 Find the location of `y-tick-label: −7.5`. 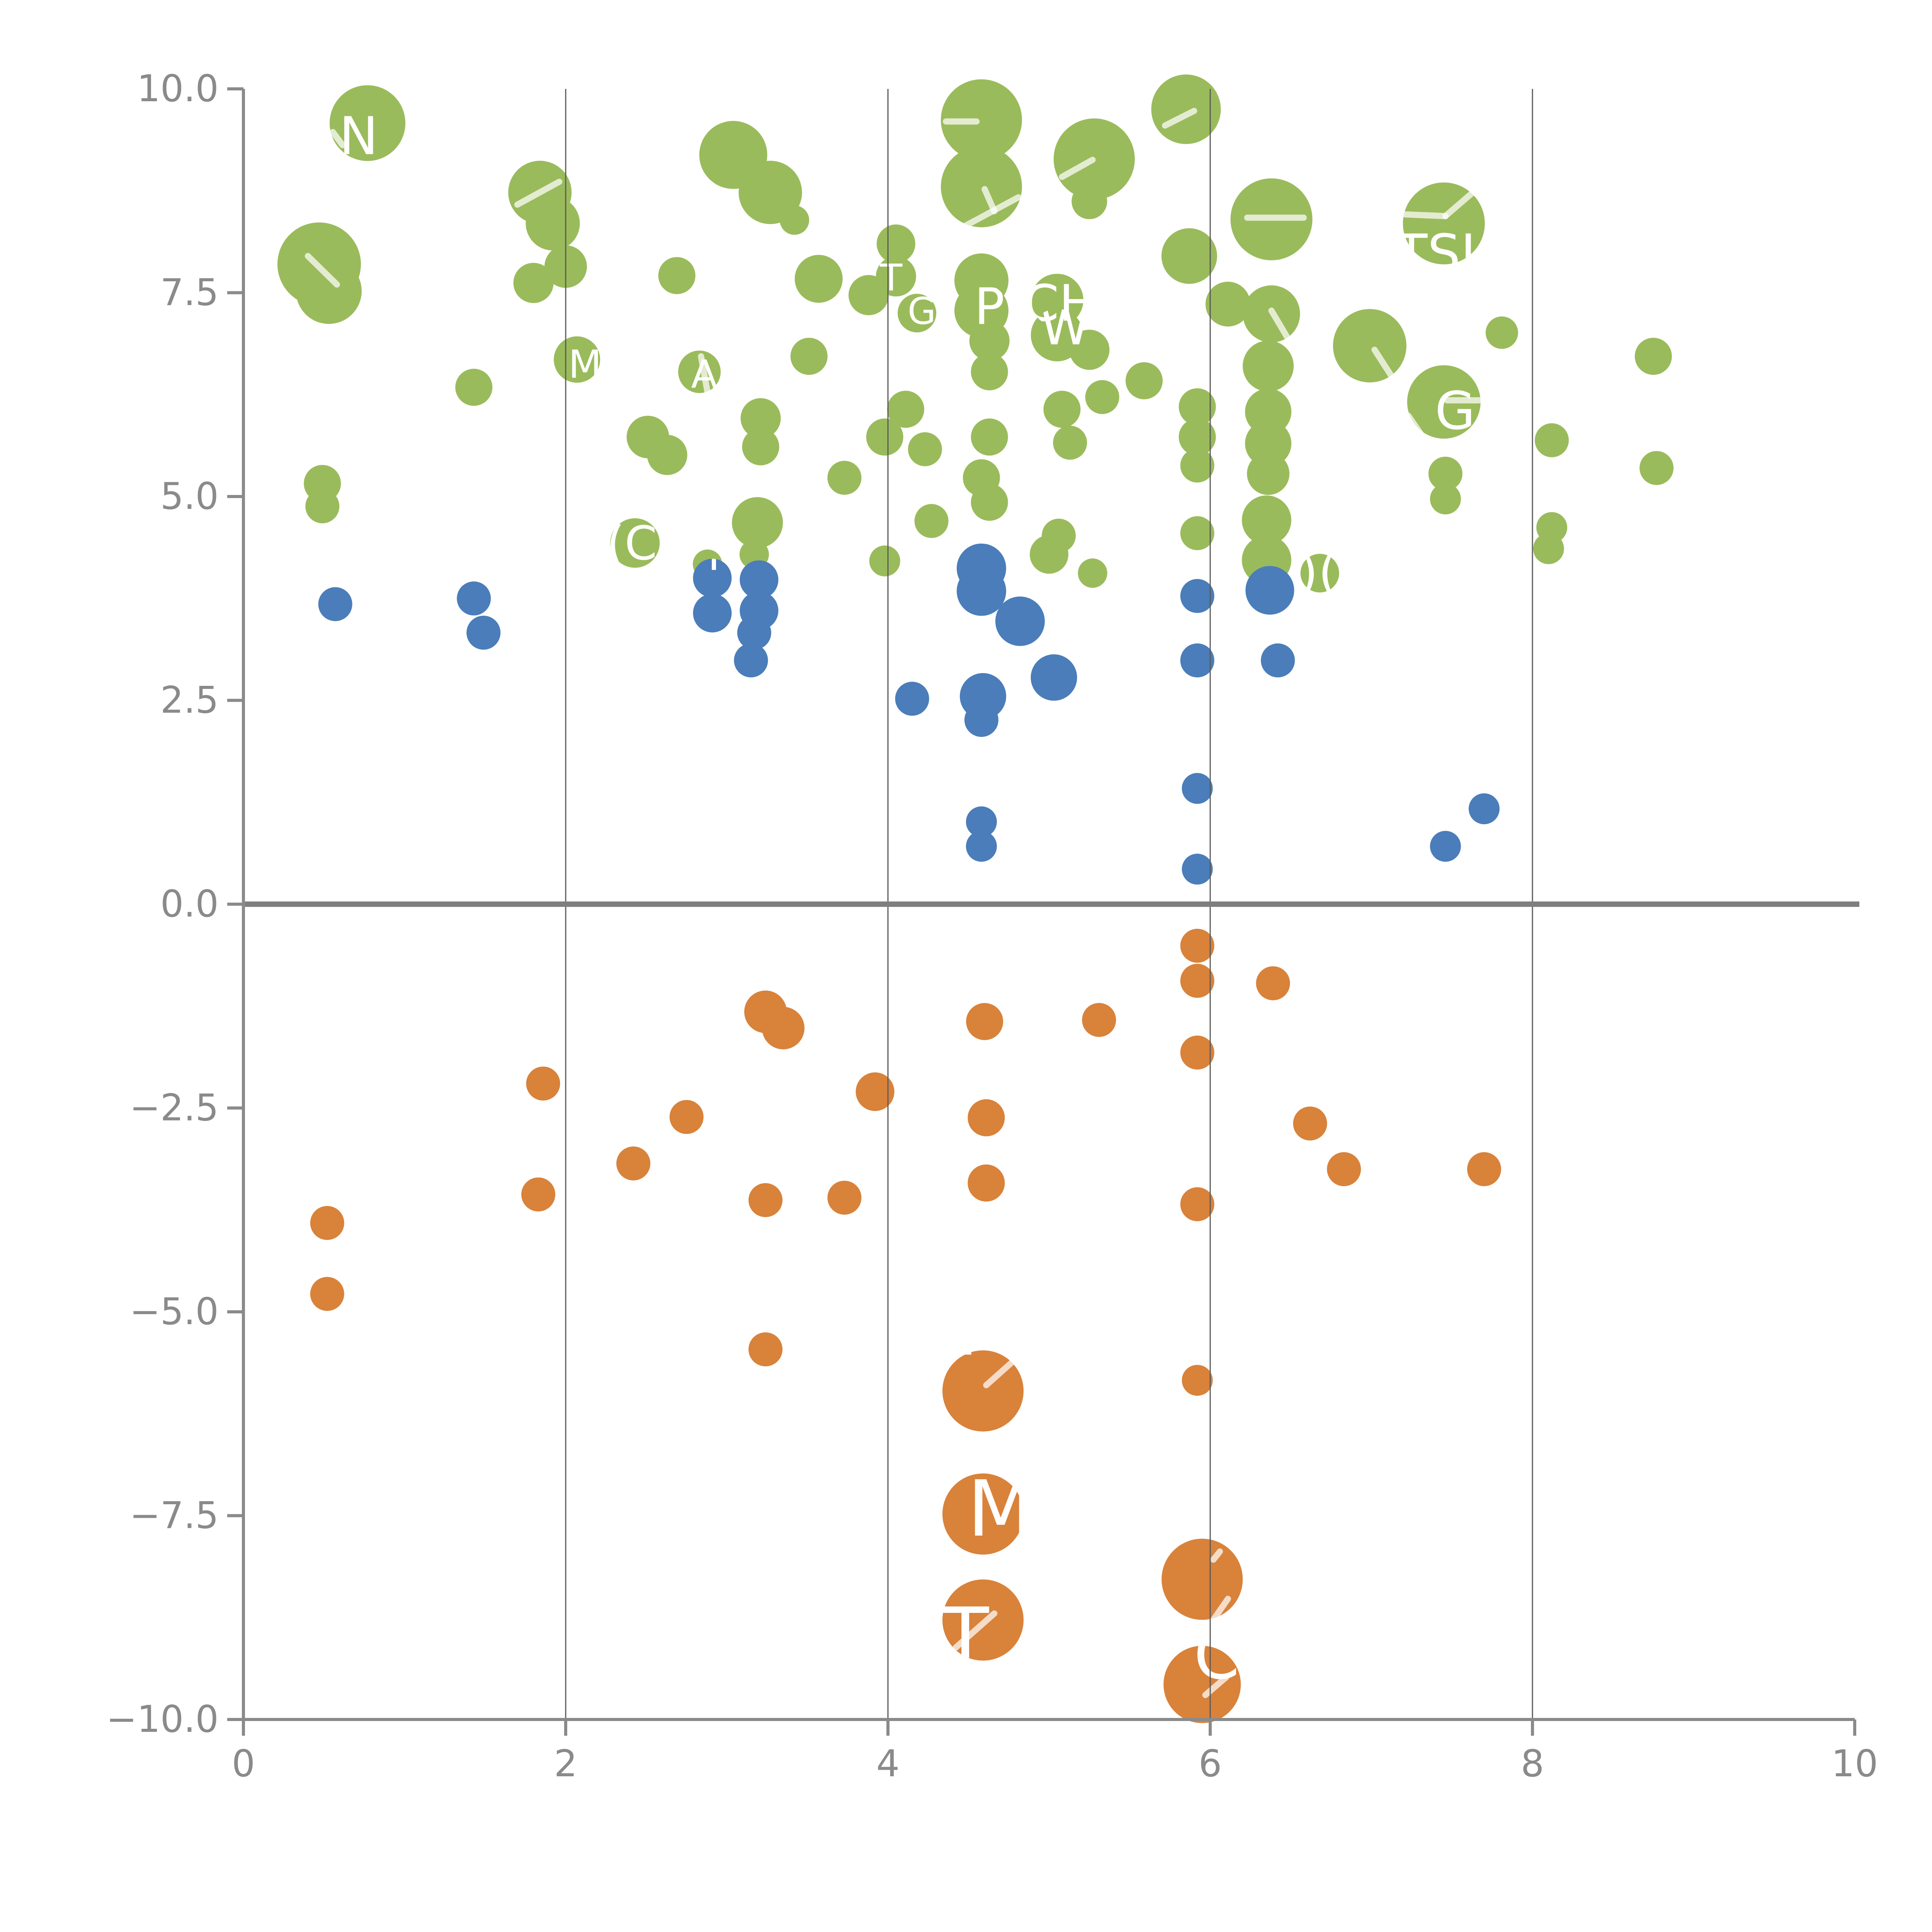

y-tick-label: −7.5 is located at coordinates (174, 1516).